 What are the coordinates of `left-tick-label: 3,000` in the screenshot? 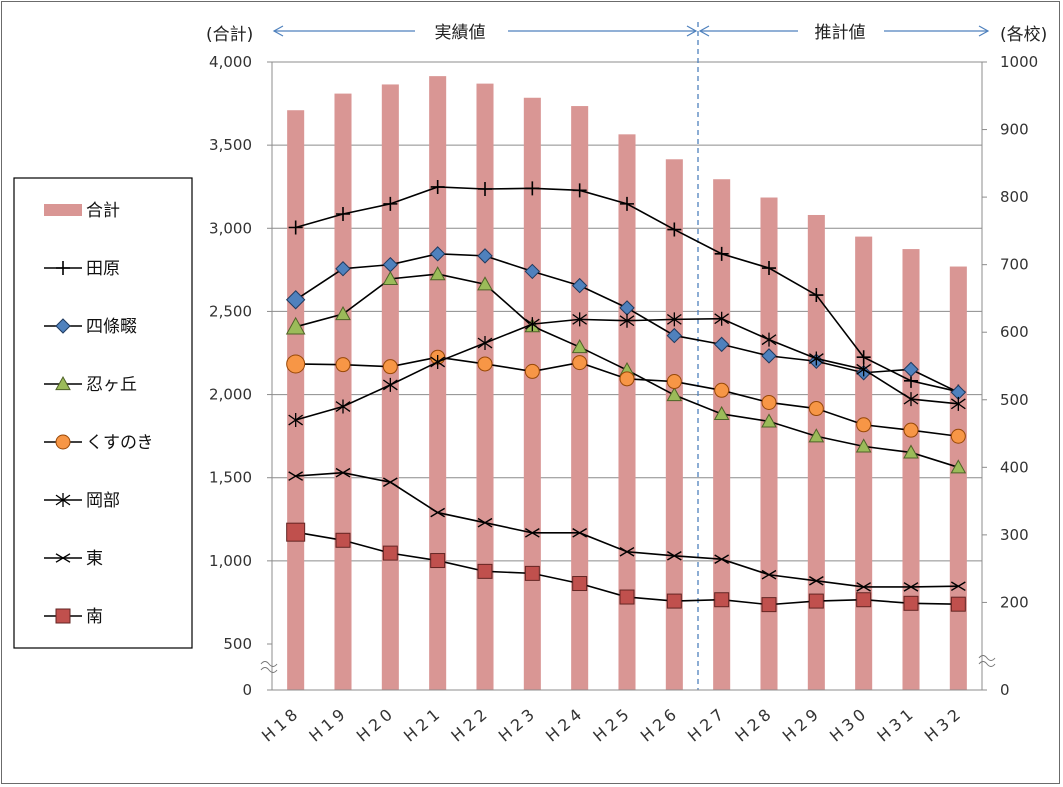 It's located at (230, 228).